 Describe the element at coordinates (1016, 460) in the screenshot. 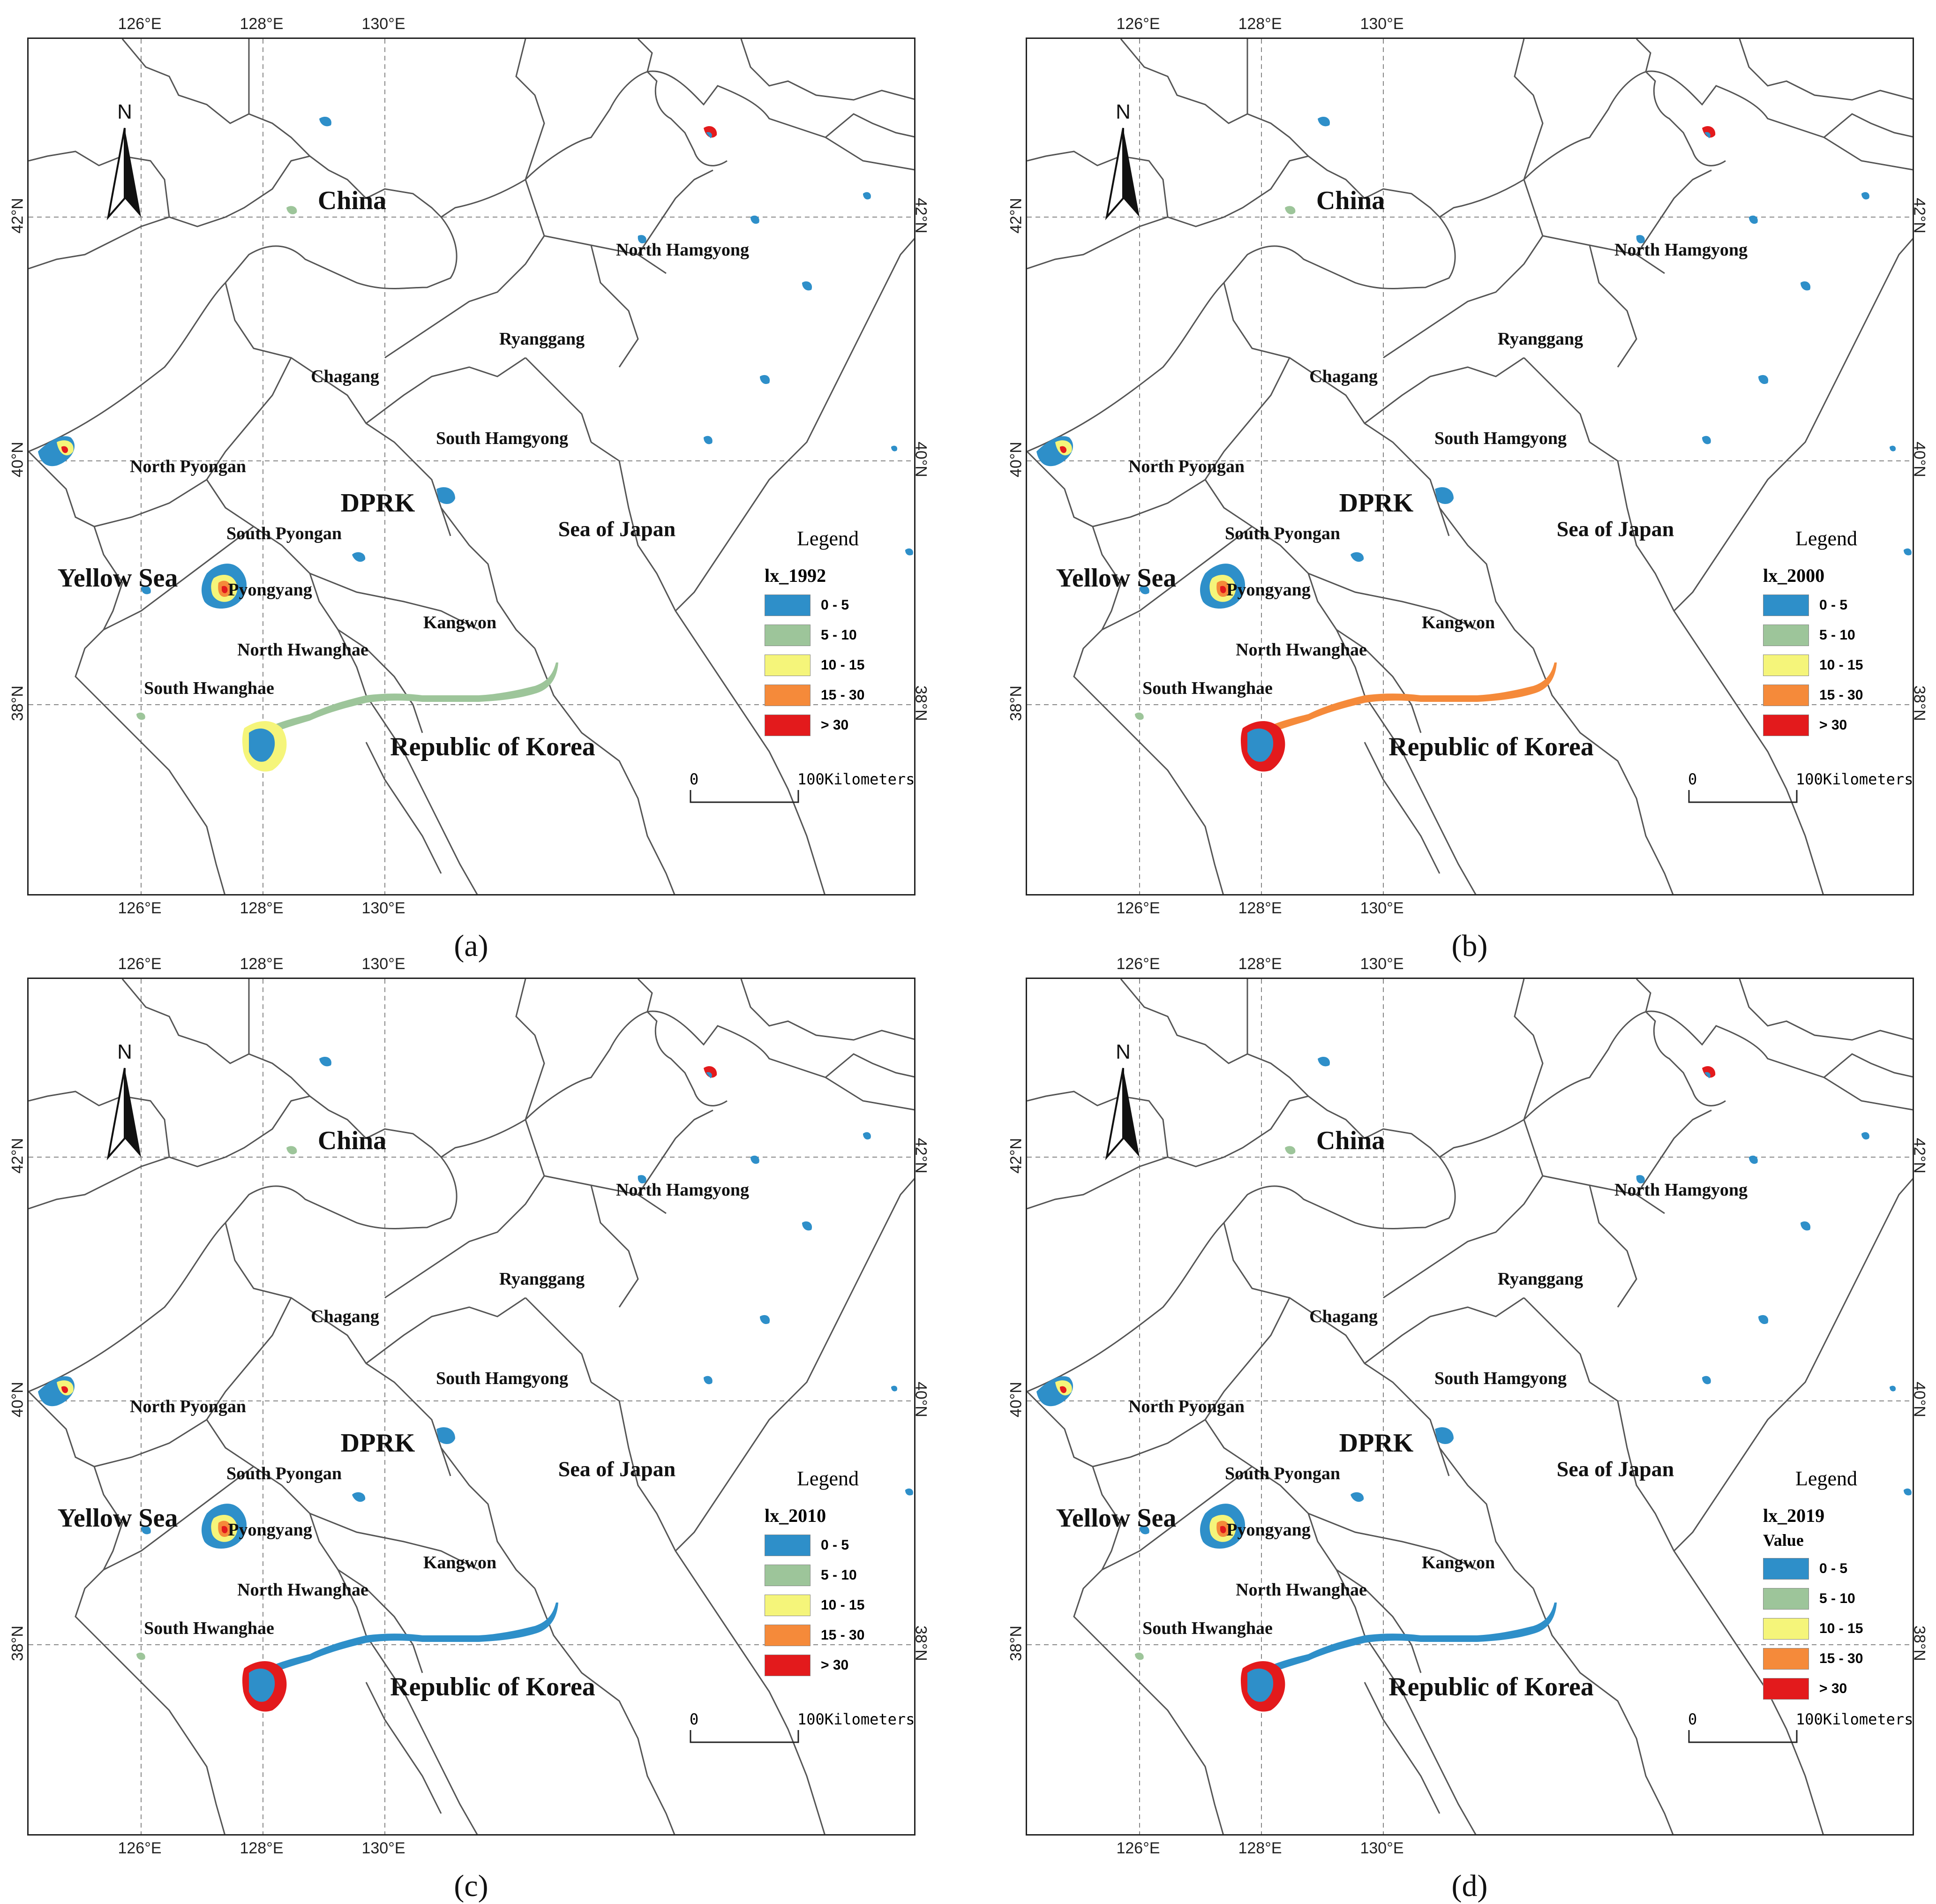

I see `axis-label-left: 40°N` at that location.